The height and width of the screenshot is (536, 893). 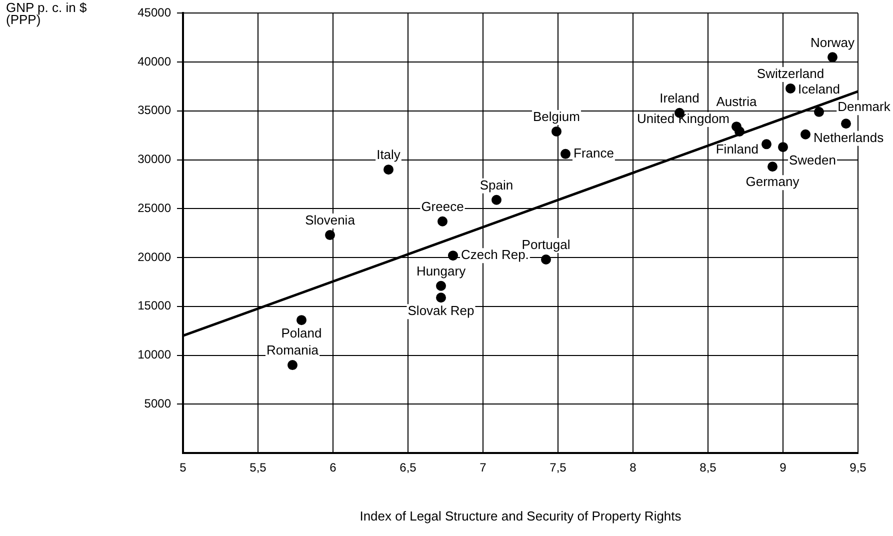 I want to click on annotation: Norway, so click(x=833, y=42).